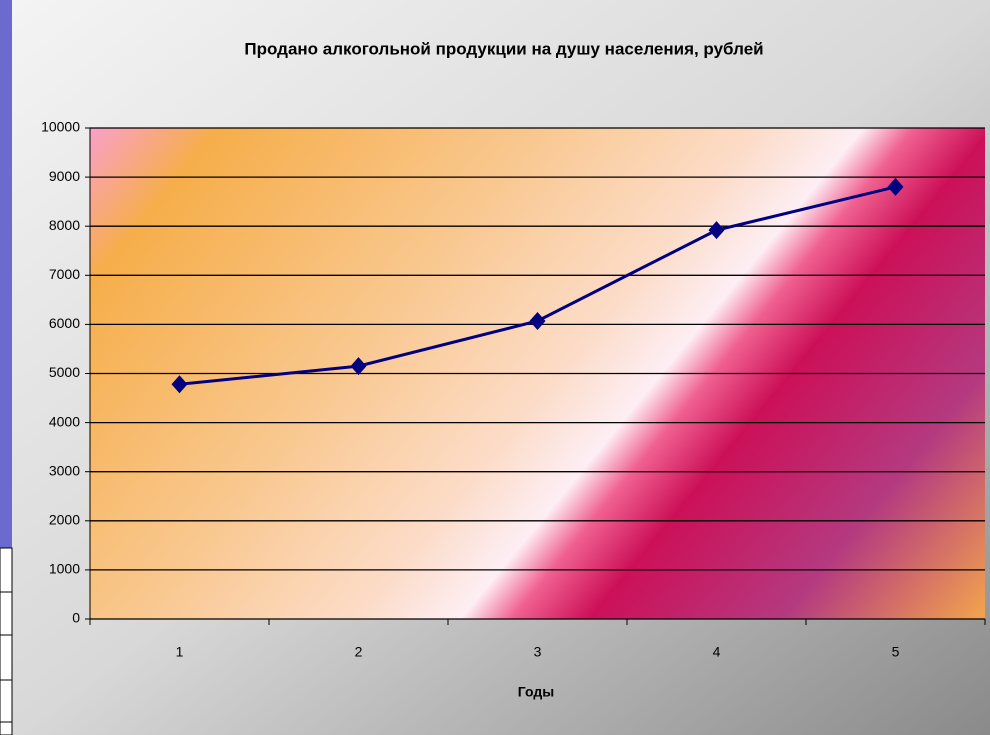 The height and width of the screenshot is (735, 990). Describe the element at coordinates (538, 652) in the screenshot. I see `x-tick-label: 3` at that location.